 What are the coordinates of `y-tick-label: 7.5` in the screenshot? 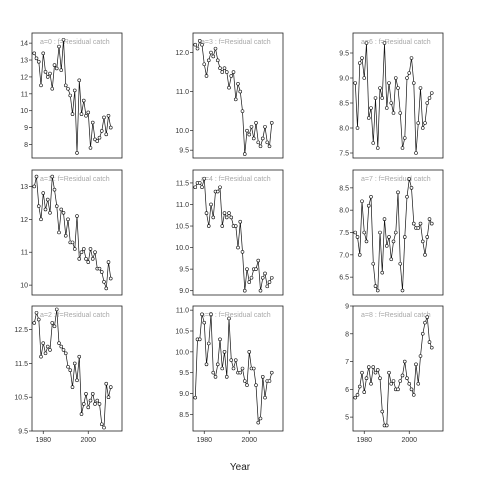 It's located at (344, 233).